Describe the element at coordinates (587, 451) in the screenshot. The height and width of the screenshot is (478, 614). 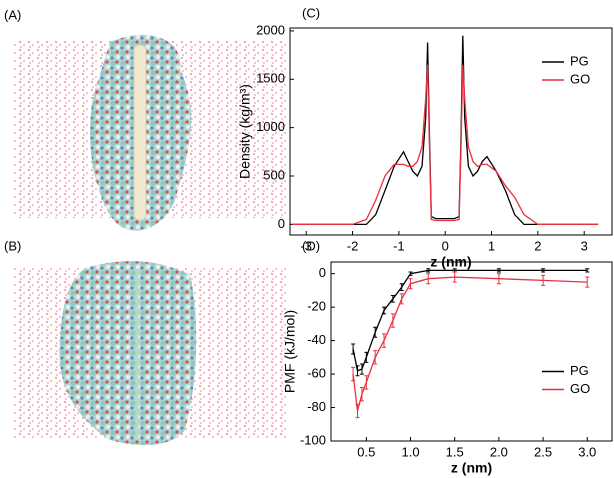
I see `x-tick-label: 3.0` at that location.